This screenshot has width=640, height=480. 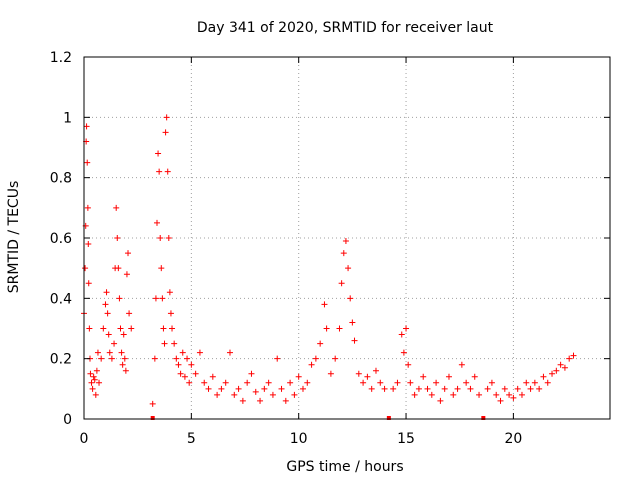 What do you see at coordinates (61, 58) in the screenshot?
I see `y-tick-label: 1.2` at bounding box center [61, 58].